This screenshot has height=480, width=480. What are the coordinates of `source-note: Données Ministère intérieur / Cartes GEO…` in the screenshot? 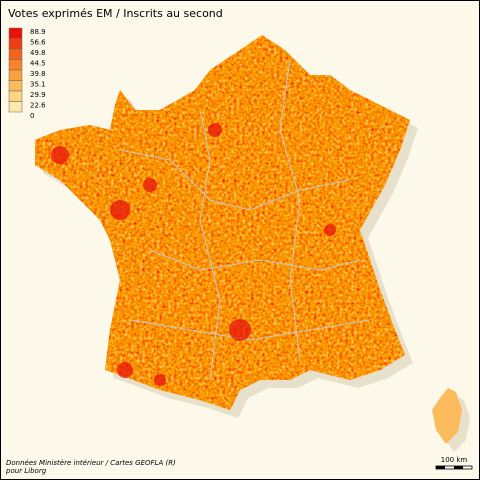 It's located at (91, 463).